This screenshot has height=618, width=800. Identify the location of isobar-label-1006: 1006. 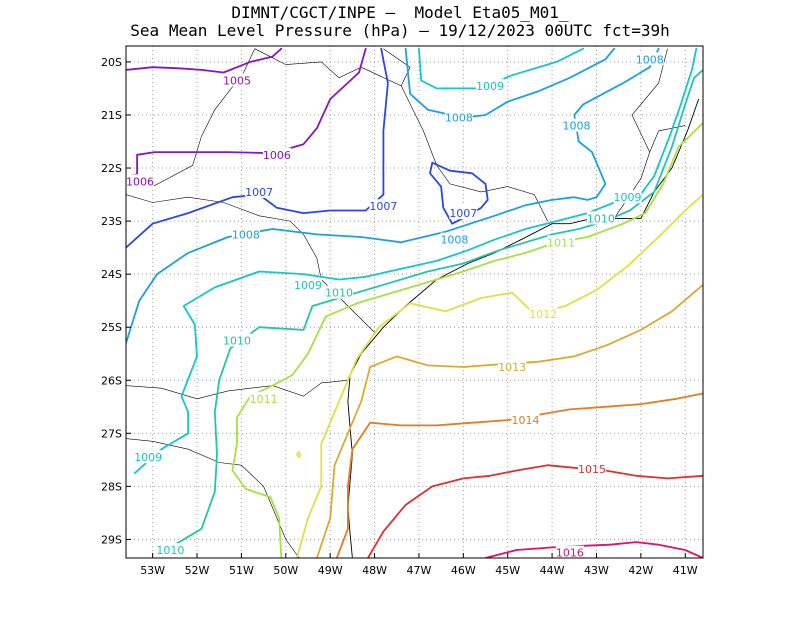
(277, 155).